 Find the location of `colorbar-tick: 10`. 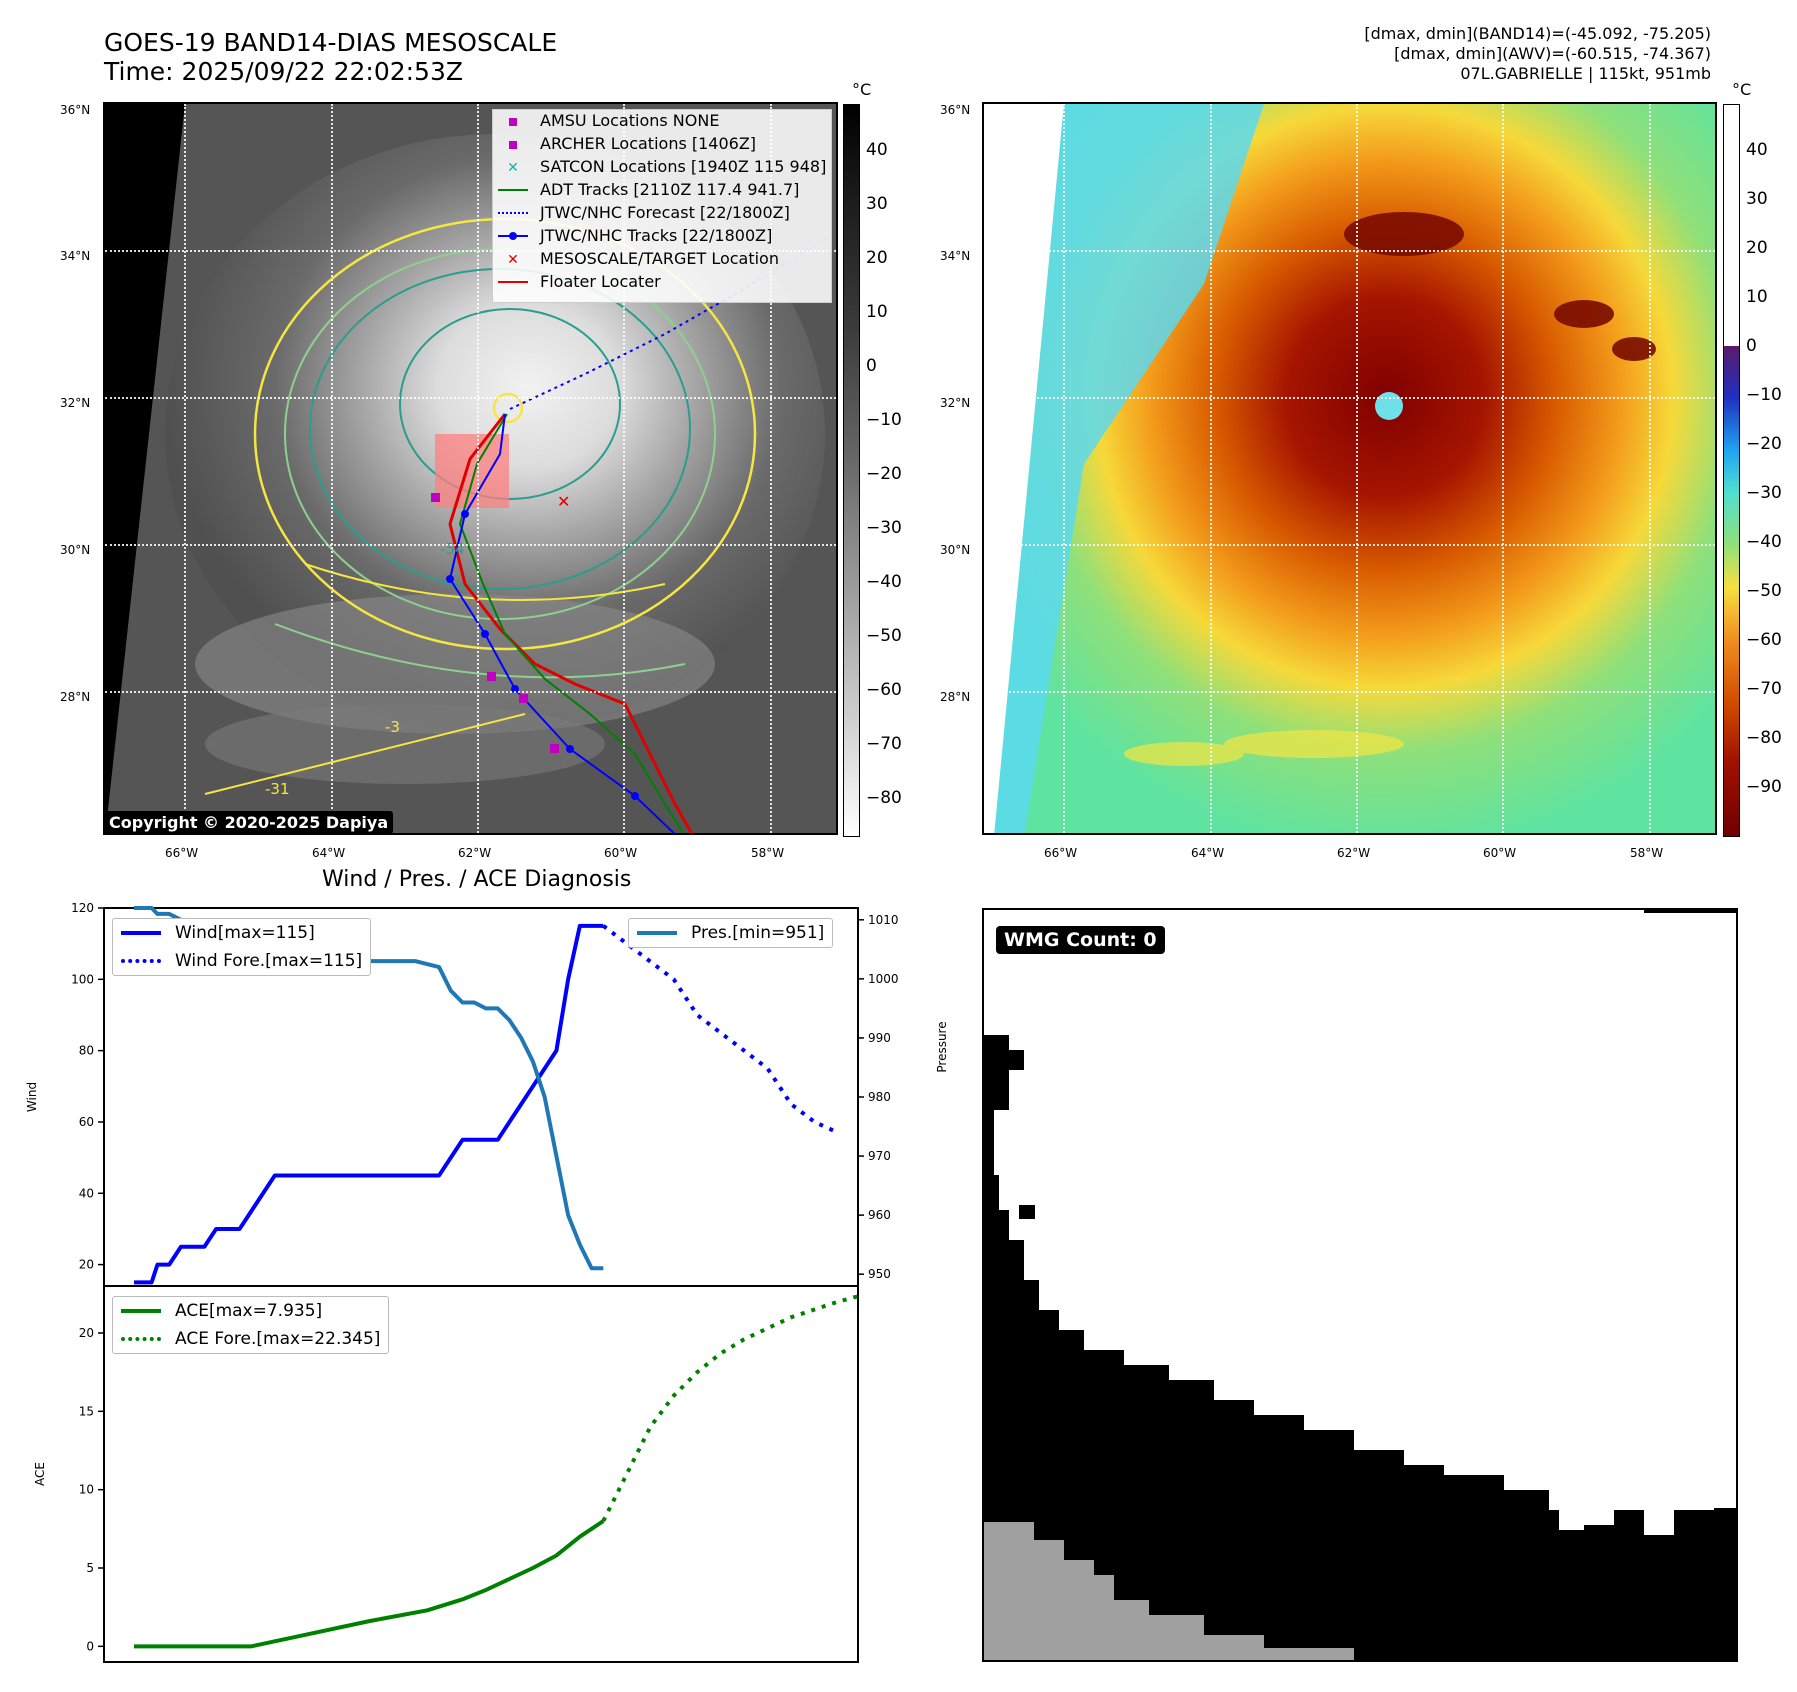

colorbar-tick: 10 is located at coordinates (1757, 297).